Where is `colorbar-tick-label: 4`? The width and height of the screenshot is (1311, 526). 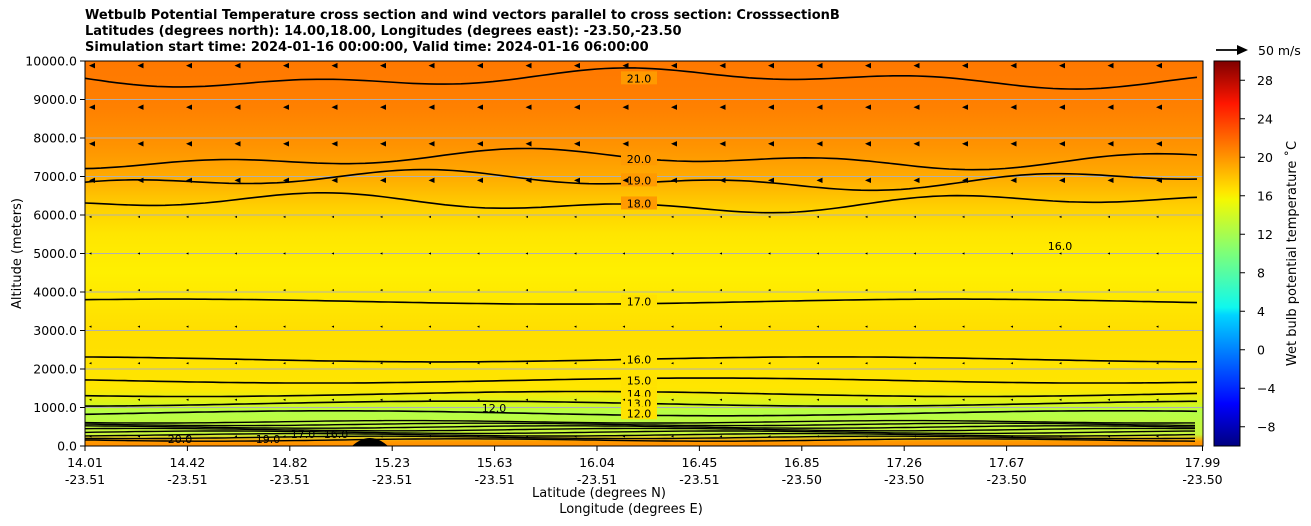 colorbar-tick-label: 4 is located at coordinates (1261, 311).